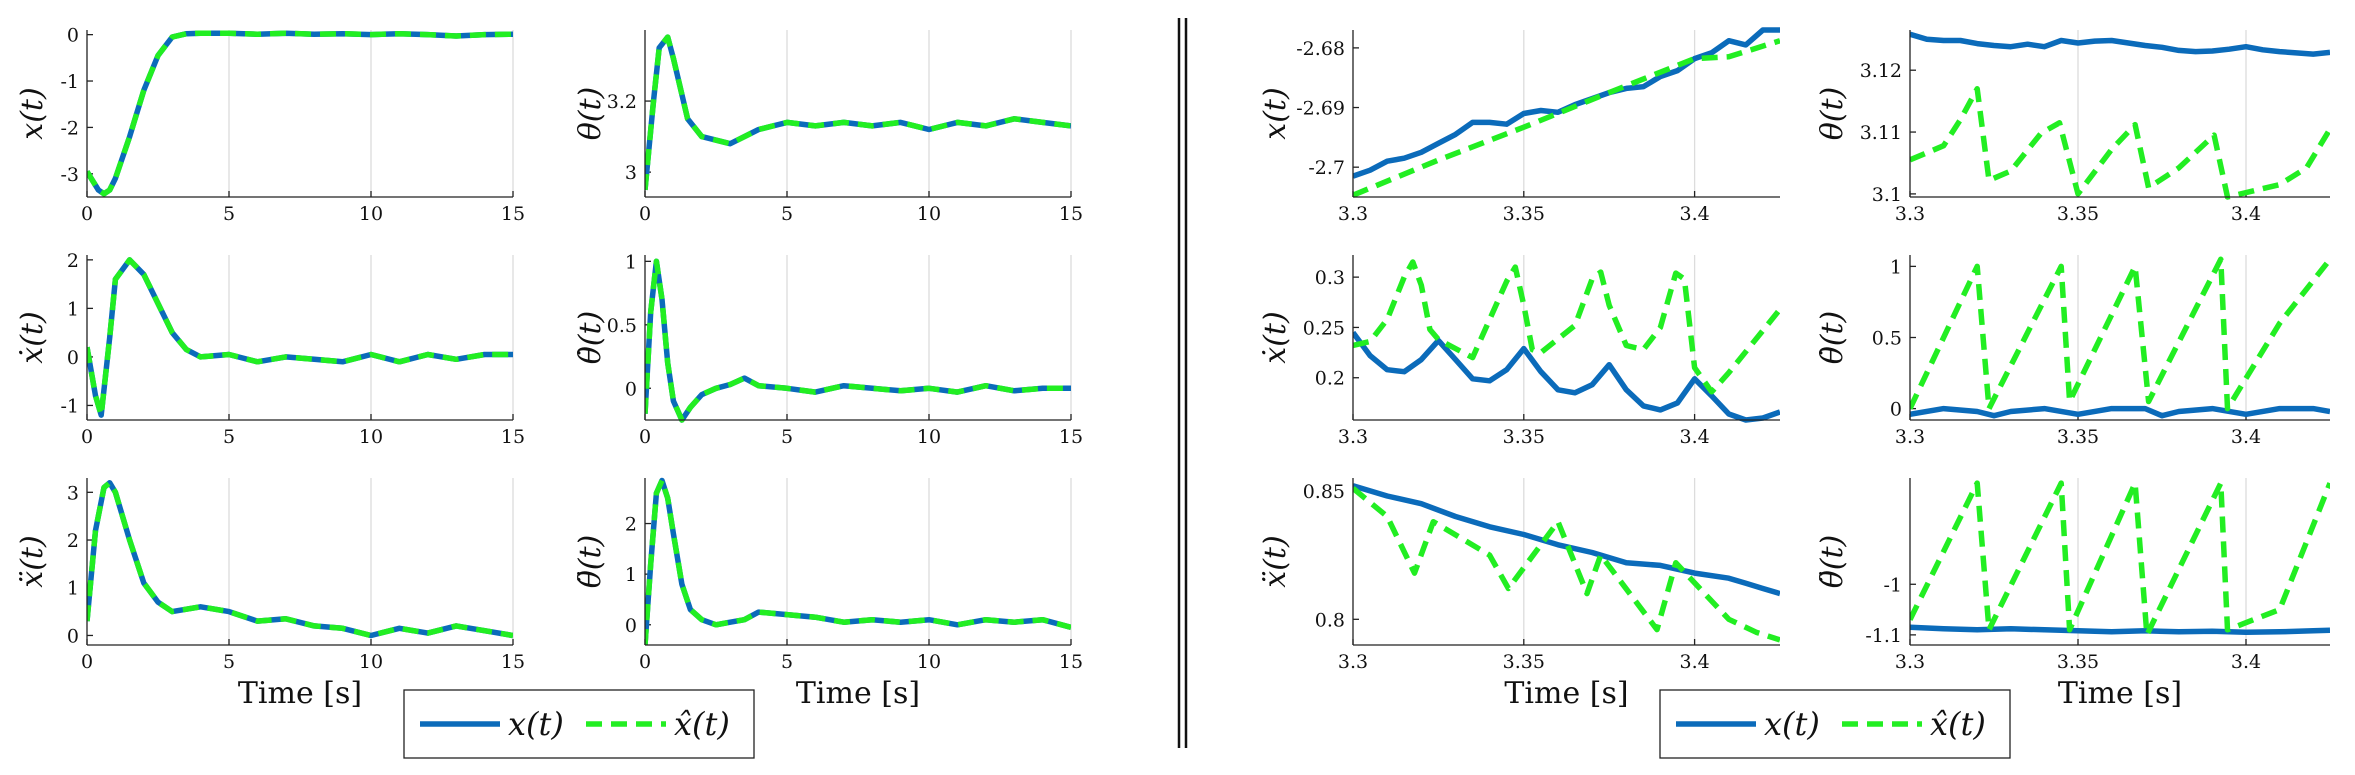 The image size is (2355, 775). I want to click on panel-l-x: 0 5 10 15 -3 -2 -1 0 x(t), so click(270, 125).